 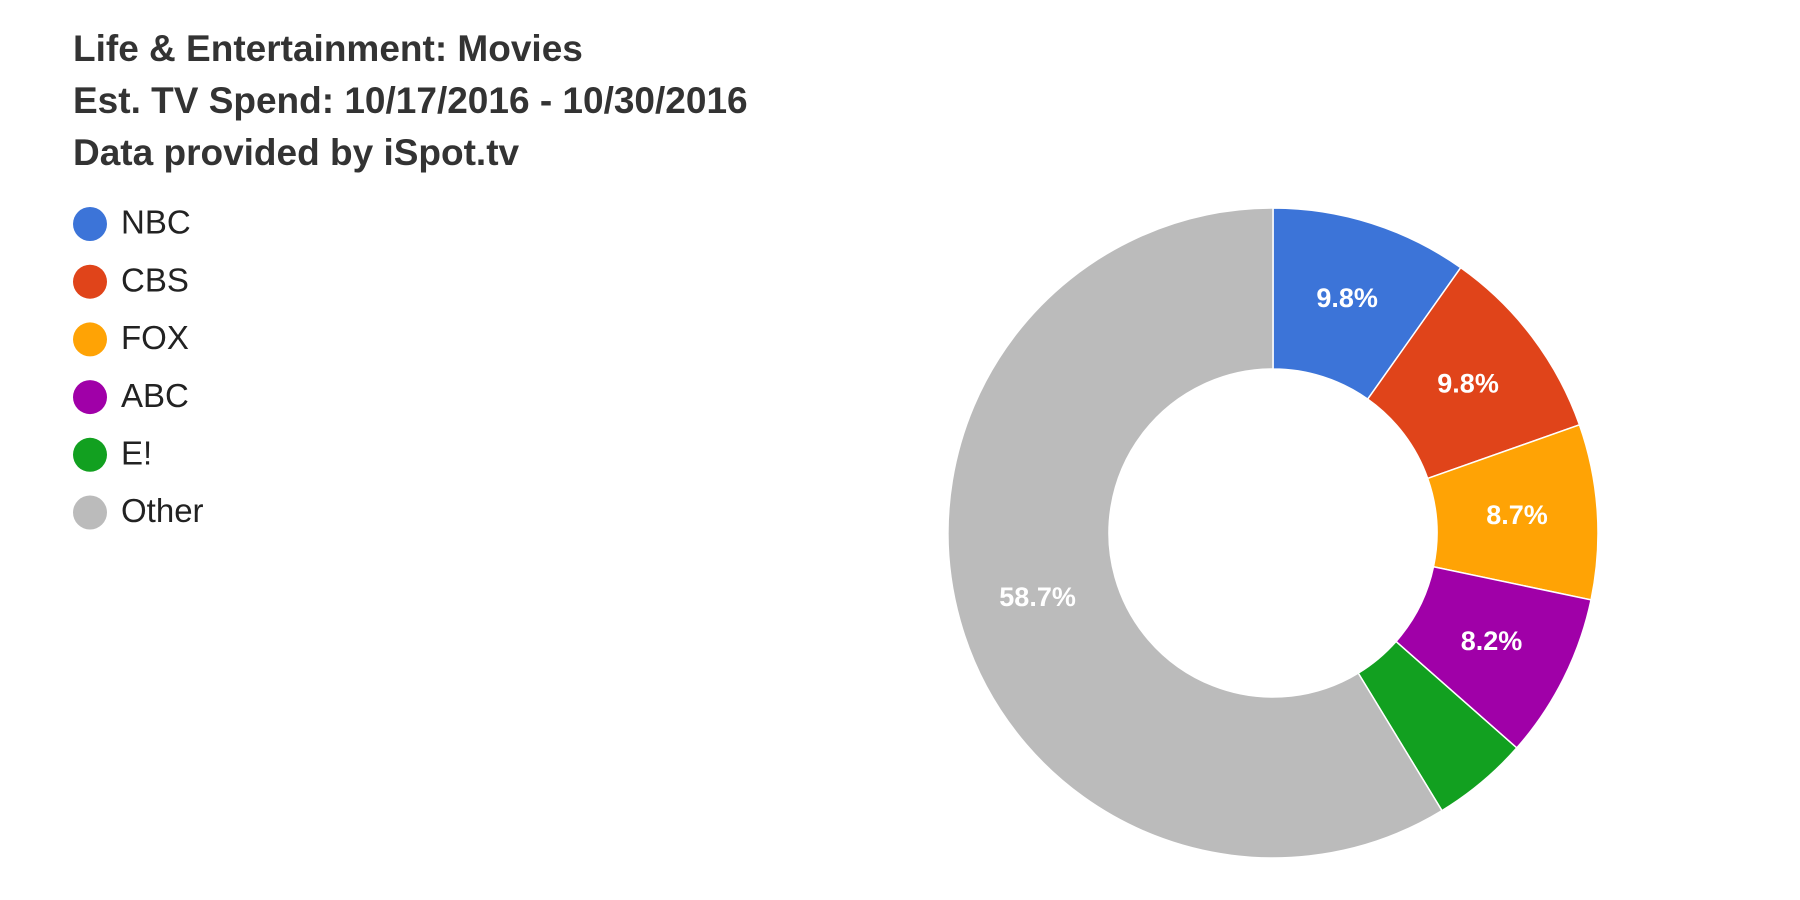 What do you see at coordinates (1037, 597) in the screenshot?
I see `value-label: 58.7%` at bounding box center [1037, 597].